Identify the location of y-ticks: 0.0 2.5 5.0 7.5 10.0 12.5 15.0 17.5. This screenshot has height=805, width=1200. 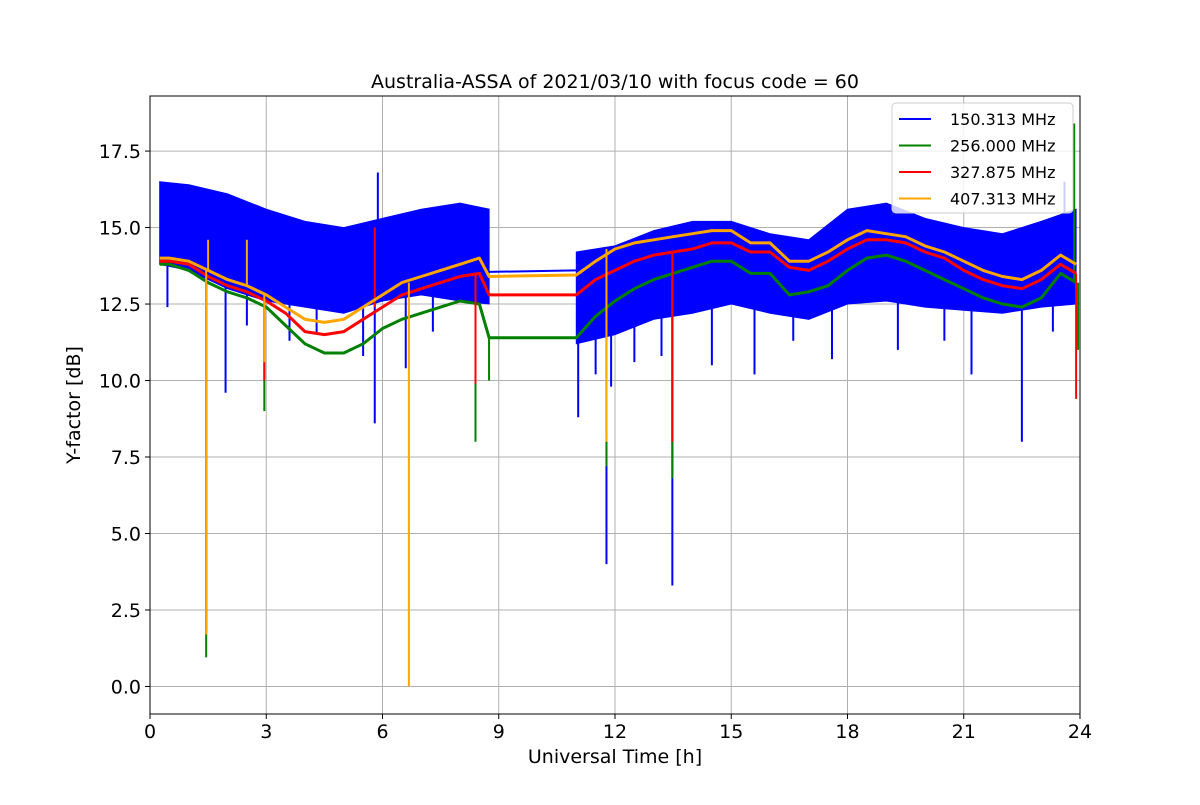
(124, 419).